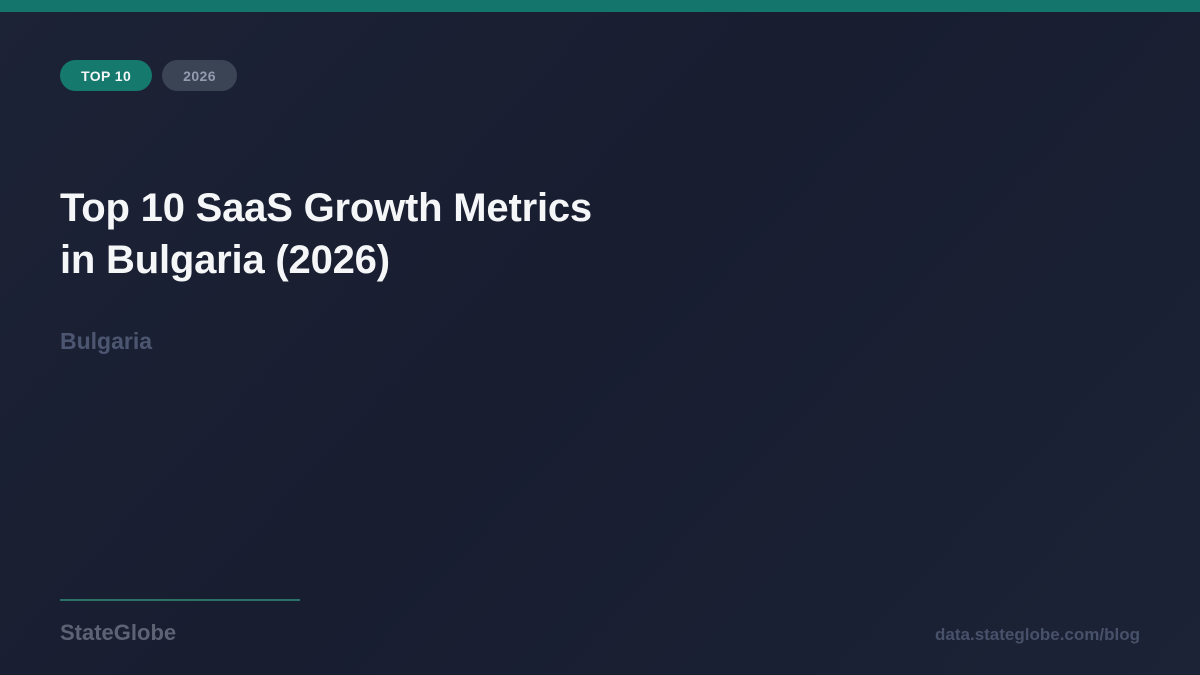  What do you see at coordinates (106, 341) in the screenshot?
I see `country-subtitle: Bulgaria` at bounding box center [106, 341].